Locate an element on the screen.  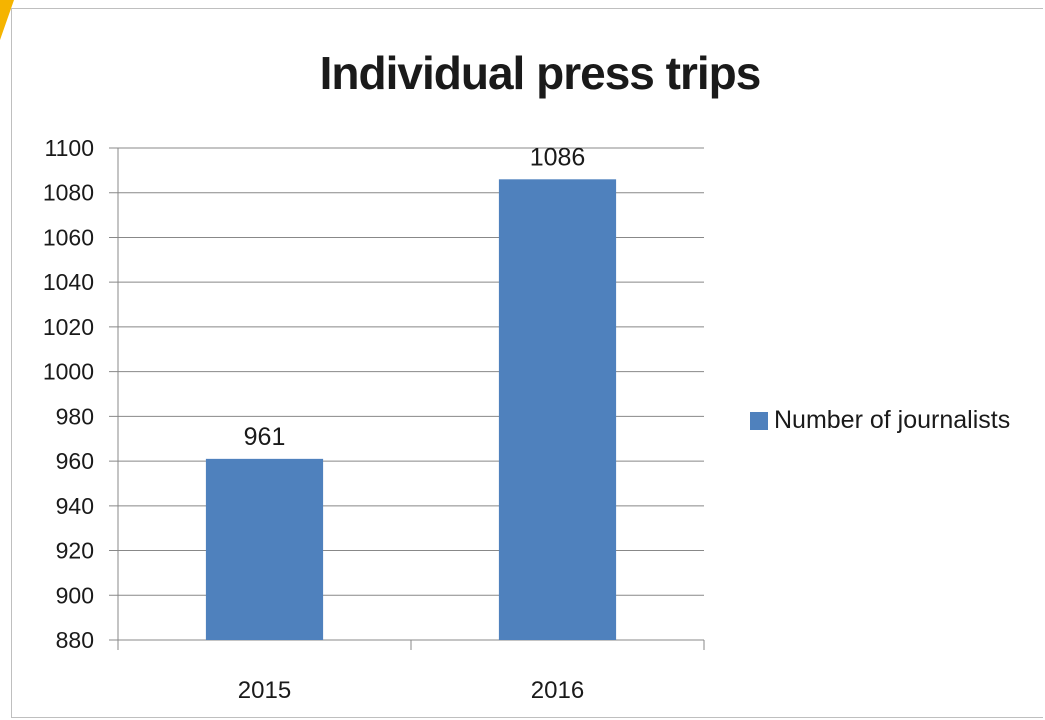
y-tick-label: 980 is located at coordinates (75, 416).